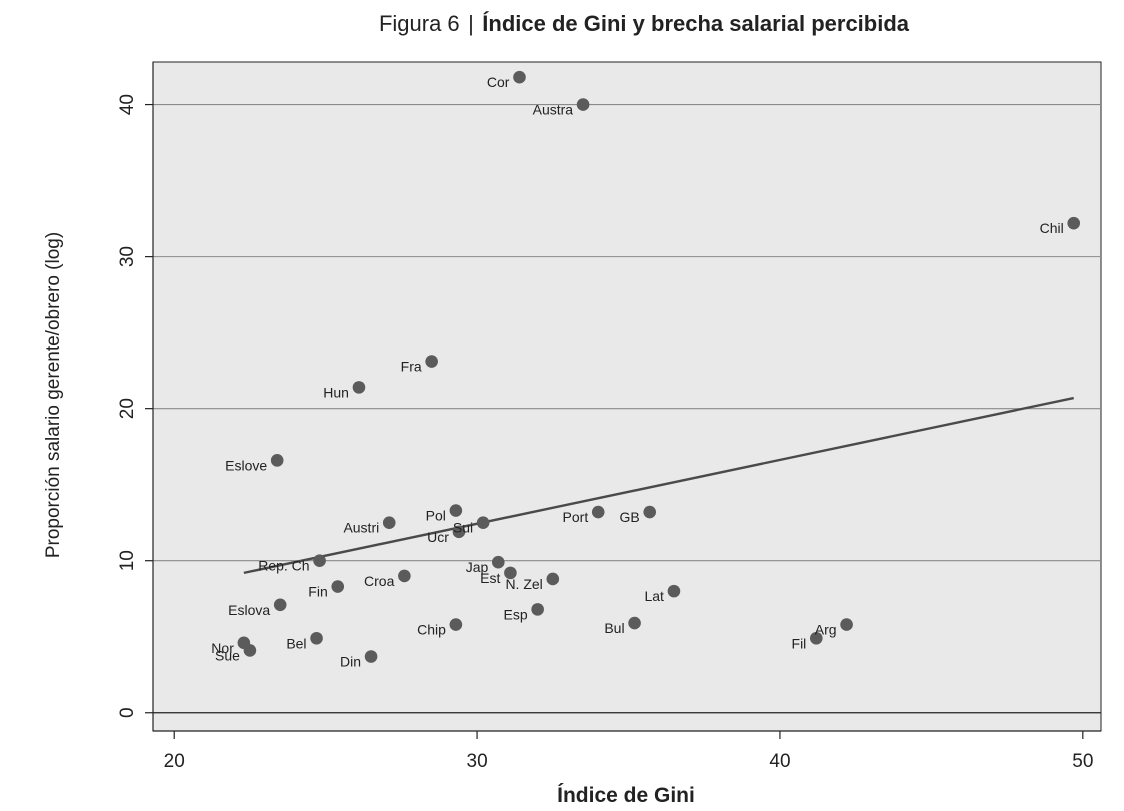 This screenshot has width=1124, height=811. Describe the element at coordinates (316, 638) in the screenshot. I see `point-bel` at that location.